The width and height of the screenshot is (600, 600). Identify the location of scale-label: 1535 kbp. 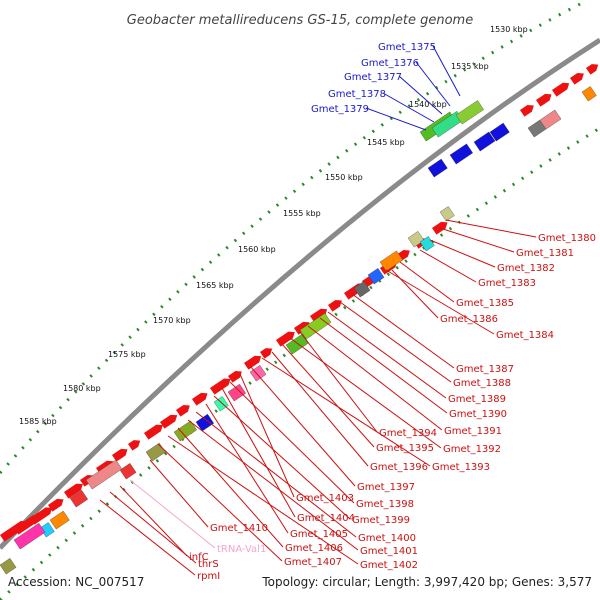
(470, 66).